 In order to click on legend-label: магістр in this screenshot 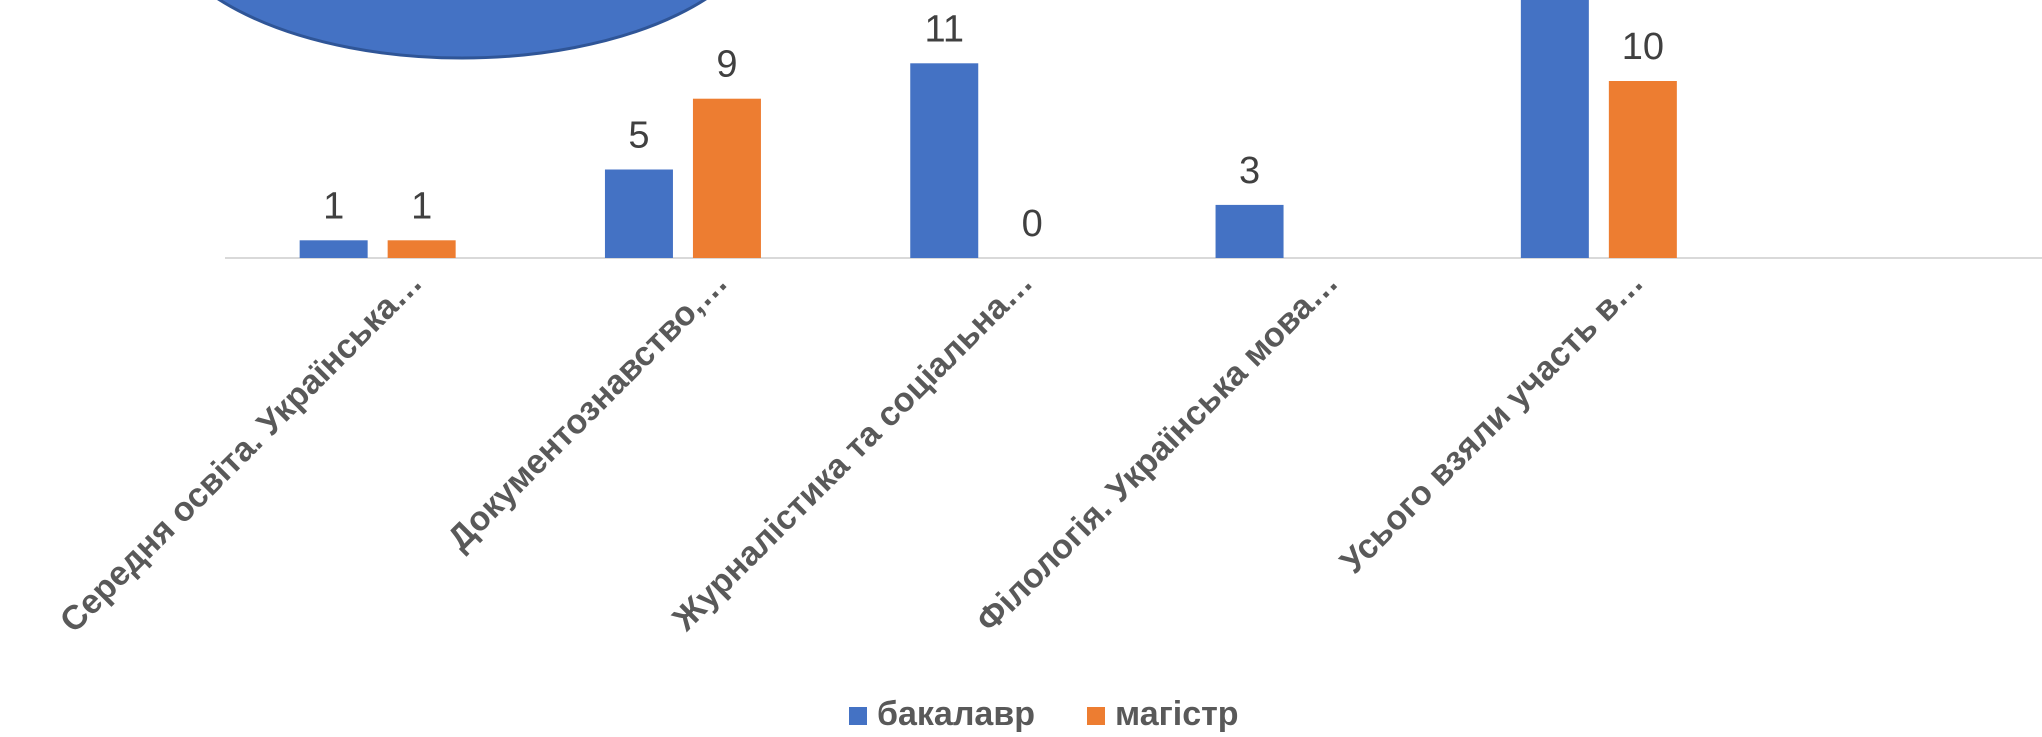, I will do `click(1177, 714)`.